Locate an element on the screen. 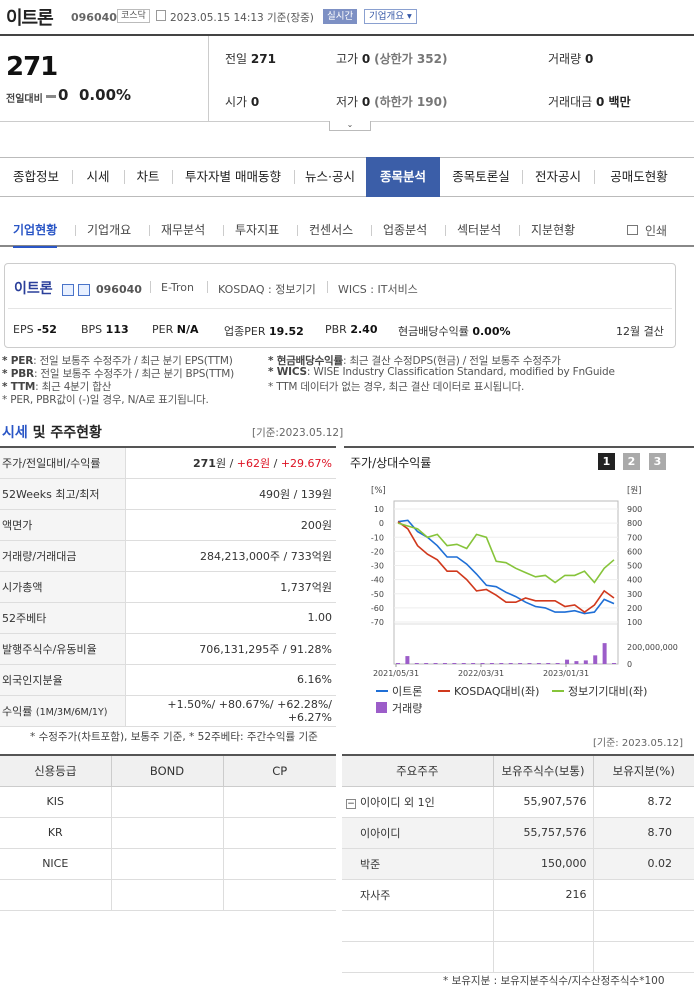  subtab-company-status: 기업현황 is located at coordinates (35, 230).